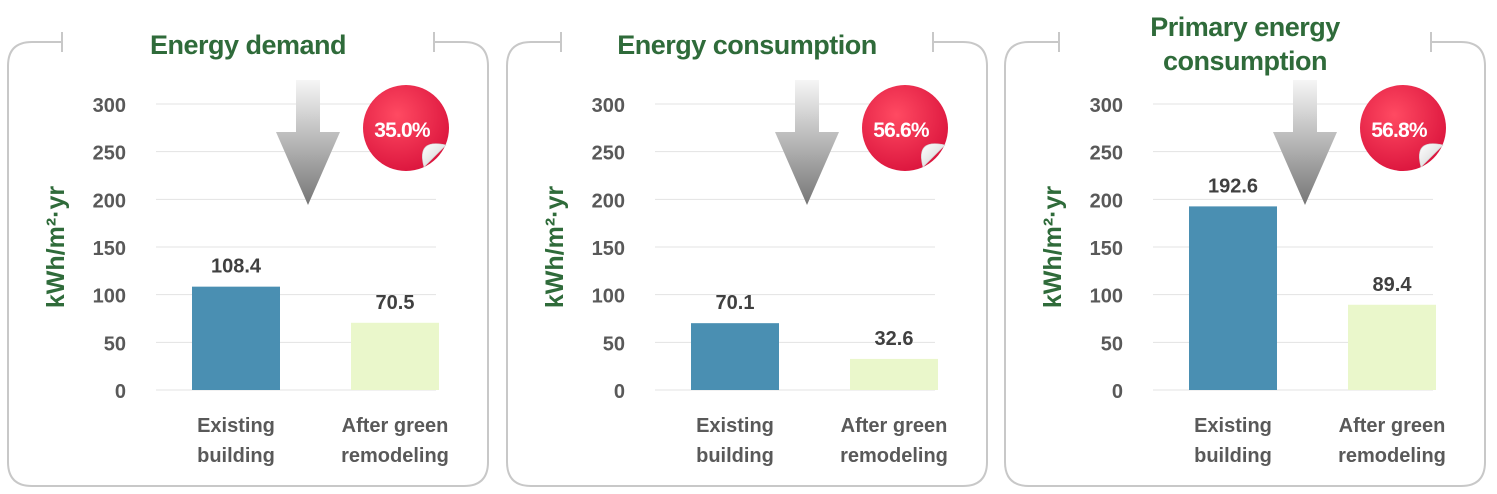  Describe the element at coordinates (901, 130) in the screenshot. I see `reduction-label: 56.6%` at that location.